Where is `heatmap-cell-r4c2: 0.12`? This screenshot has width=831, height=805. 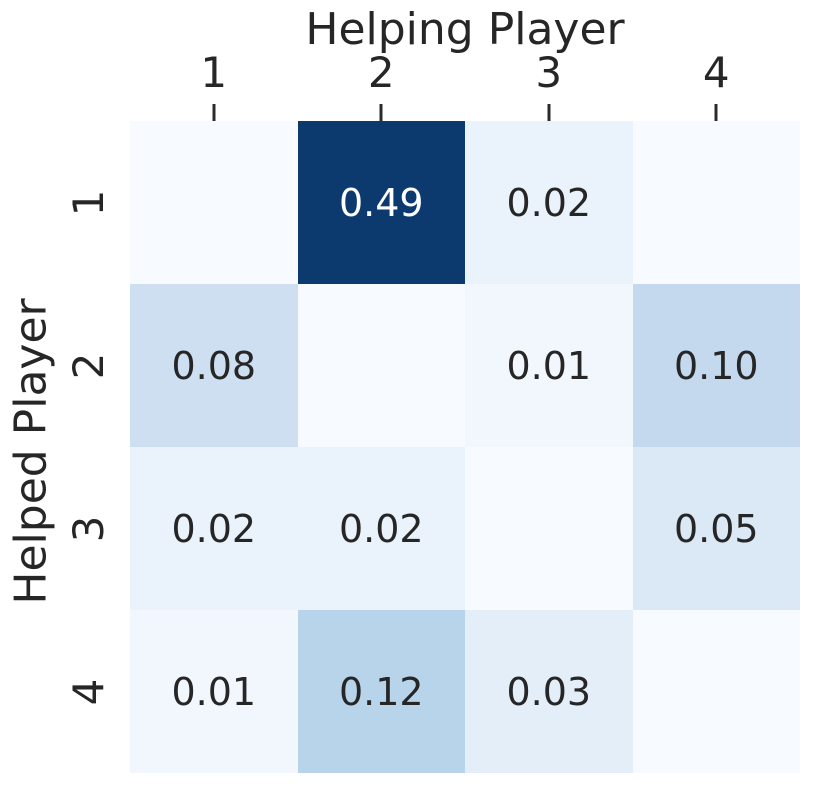
heatmap-cell-r4c2: 0.12 is located at coordinates (381, 691).